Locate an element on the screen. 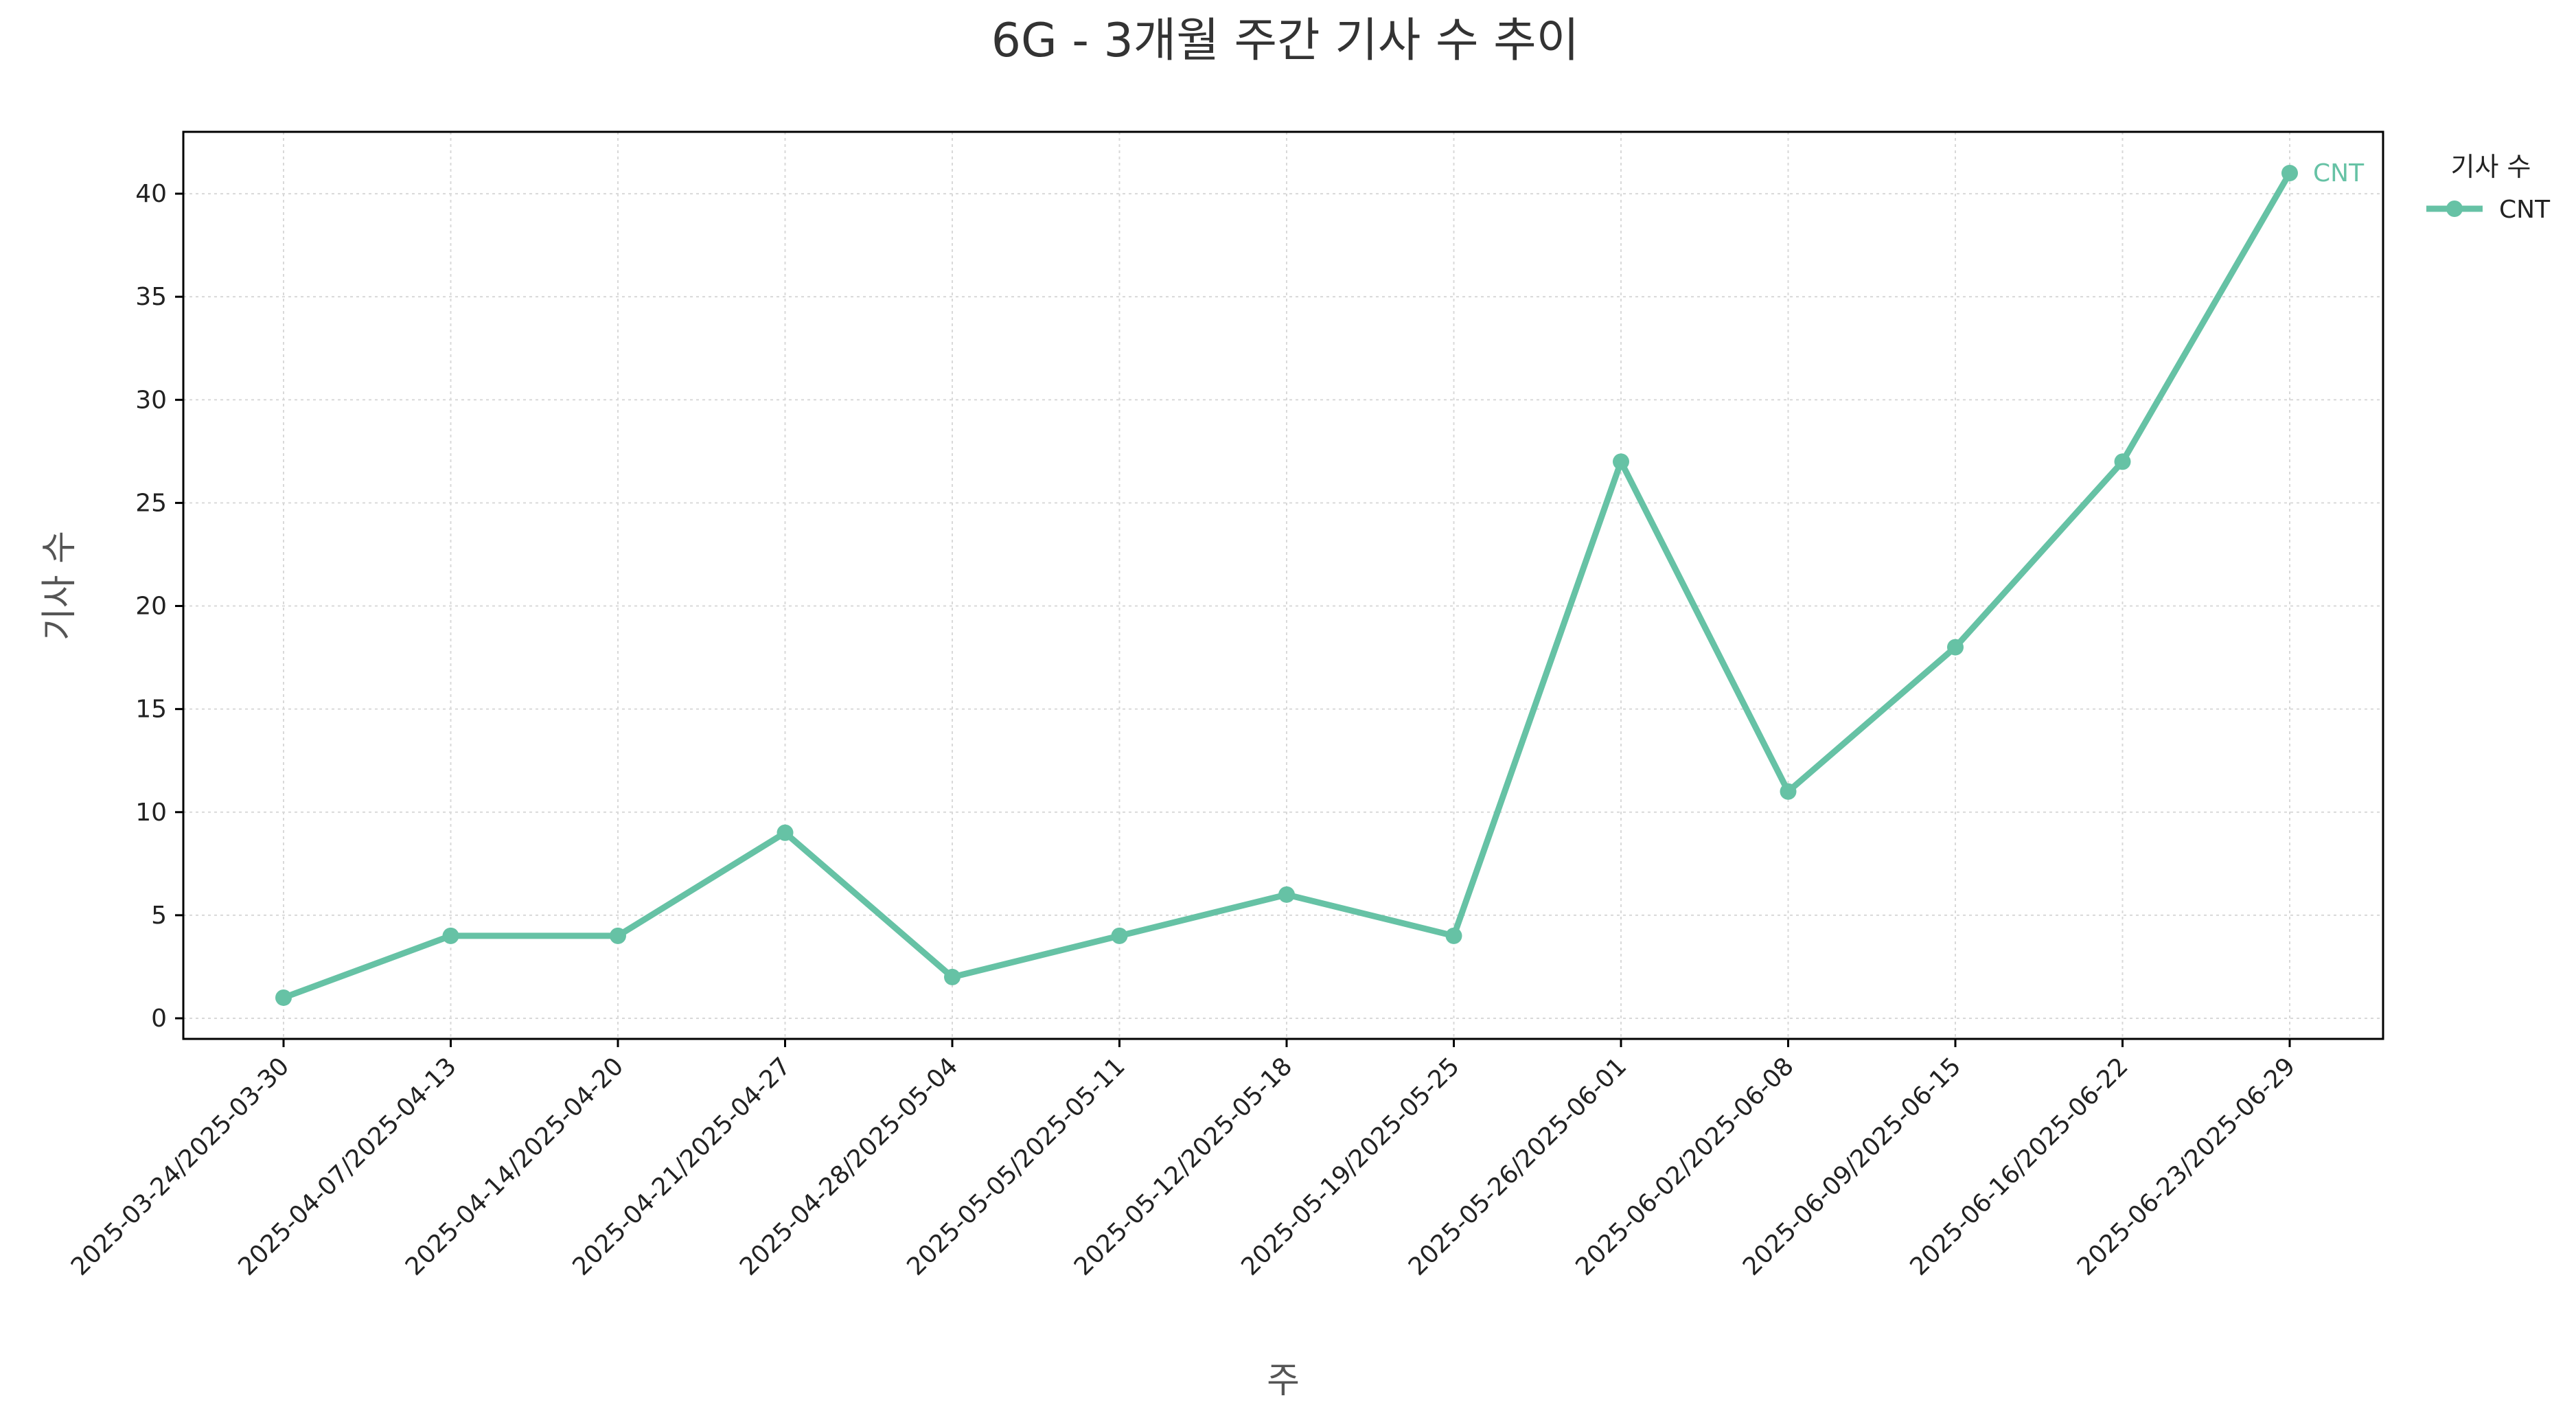  y-axis-ticks: 0 5 10 15 20 25 30 35 40 is located at coordinates (159, 606).